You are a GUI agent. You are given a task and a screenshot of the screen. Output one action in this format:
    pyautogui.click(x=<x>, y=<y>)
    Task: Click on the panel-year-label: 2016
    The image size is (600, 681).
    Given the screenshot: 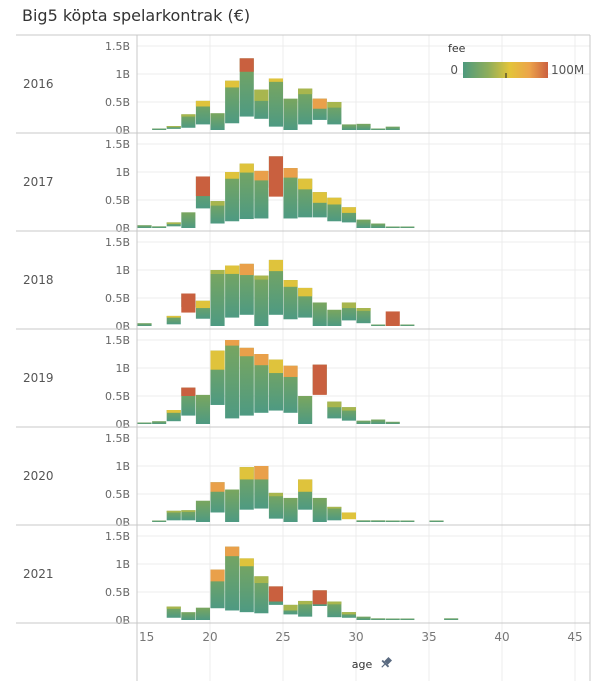 What is the action you would take?
    pyautogui.click(x=38, y=84)
    